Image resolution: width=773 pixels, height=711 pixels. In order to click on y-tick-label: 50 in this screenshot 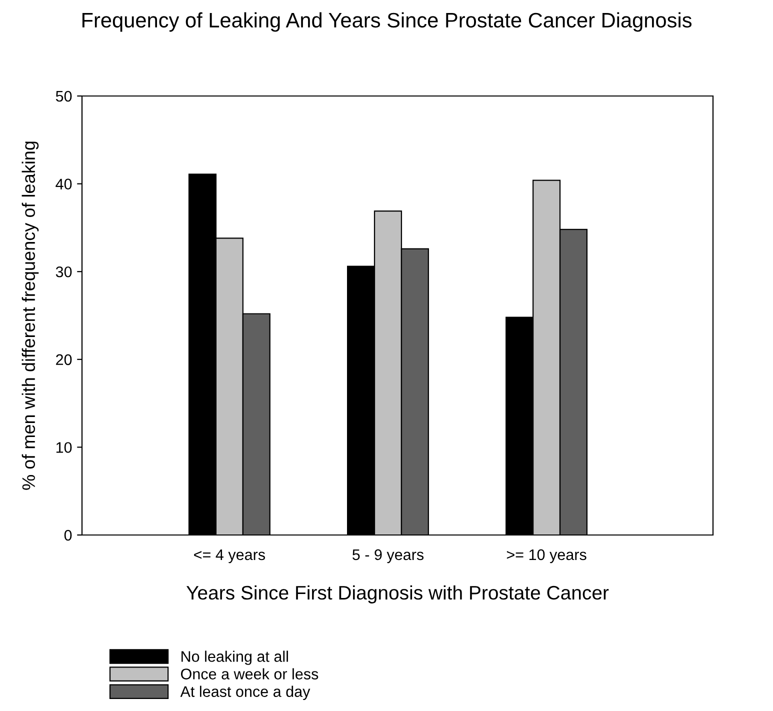, I will do `click(64, 96)`.